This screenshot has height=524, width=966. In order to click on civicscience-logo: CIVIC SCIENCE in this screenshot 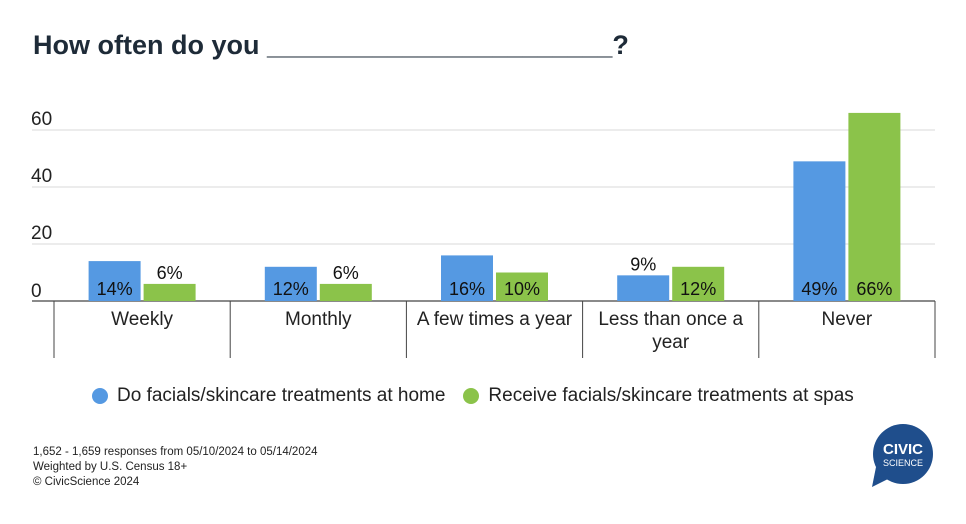, I will do `click(902, 455)`.